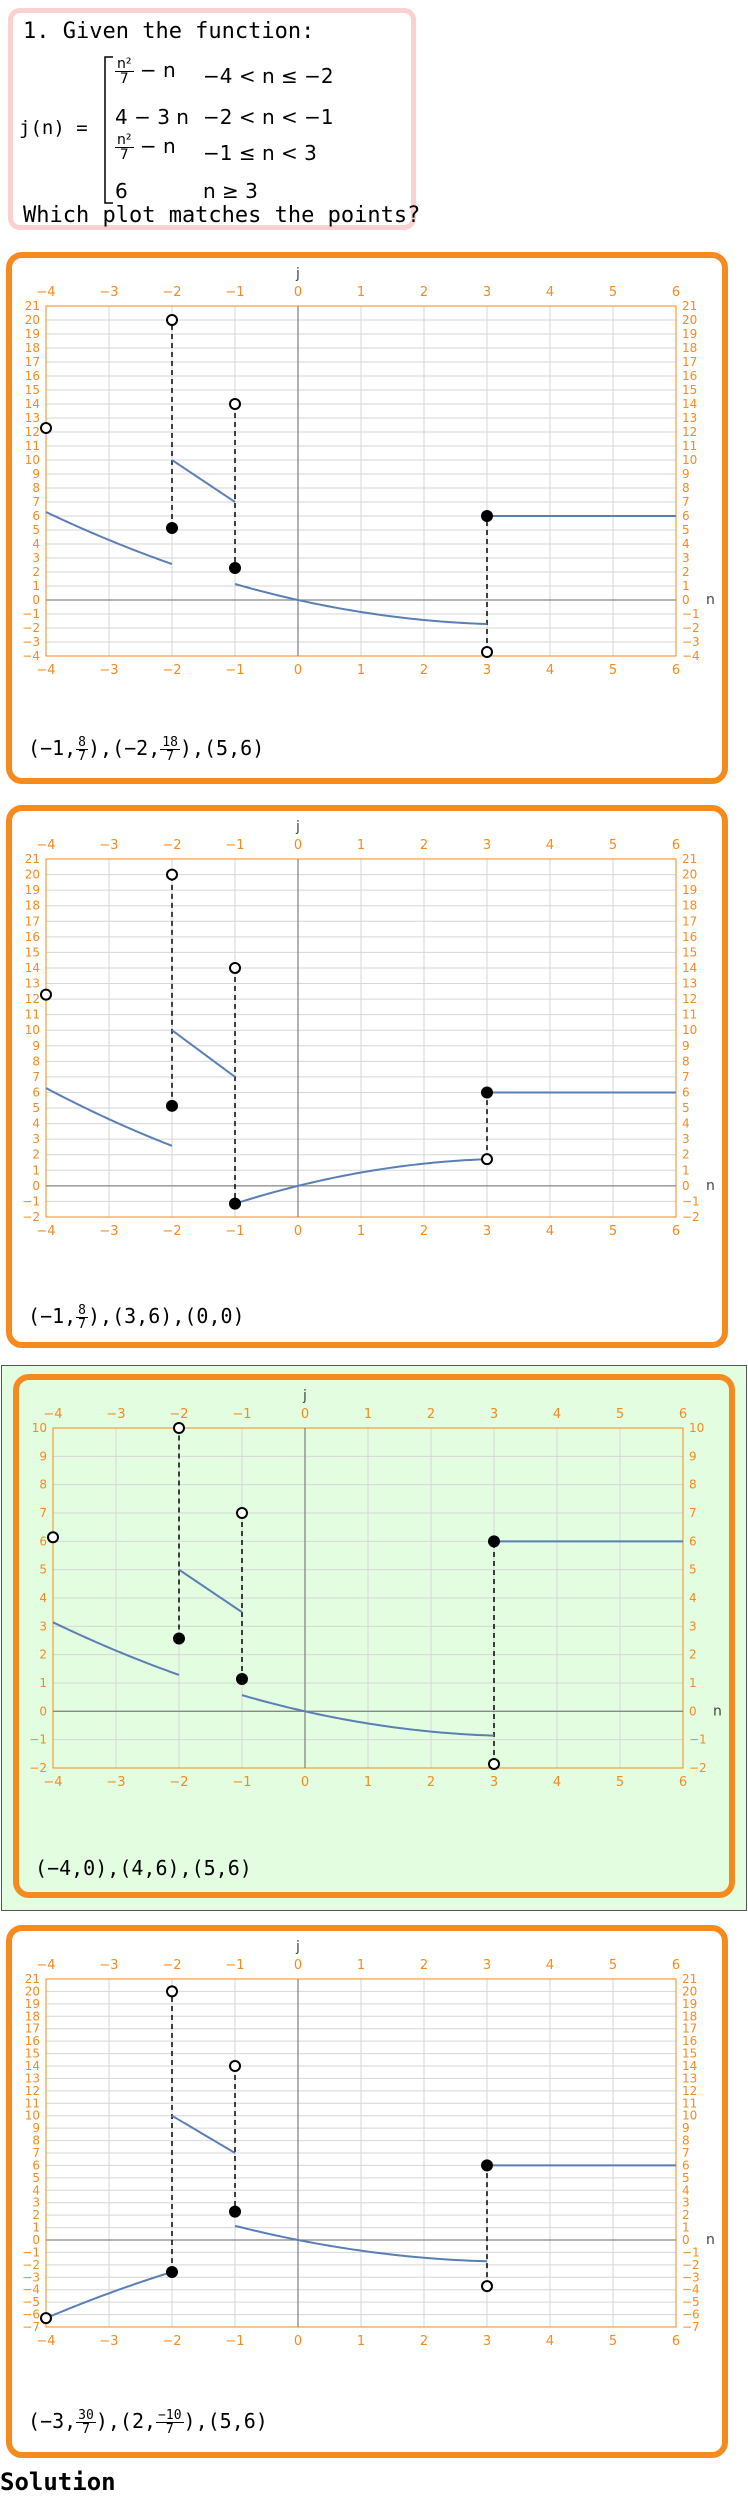  Describe the element at coordinates (46, 428) in the screenshot. I see `open-point` at that location.